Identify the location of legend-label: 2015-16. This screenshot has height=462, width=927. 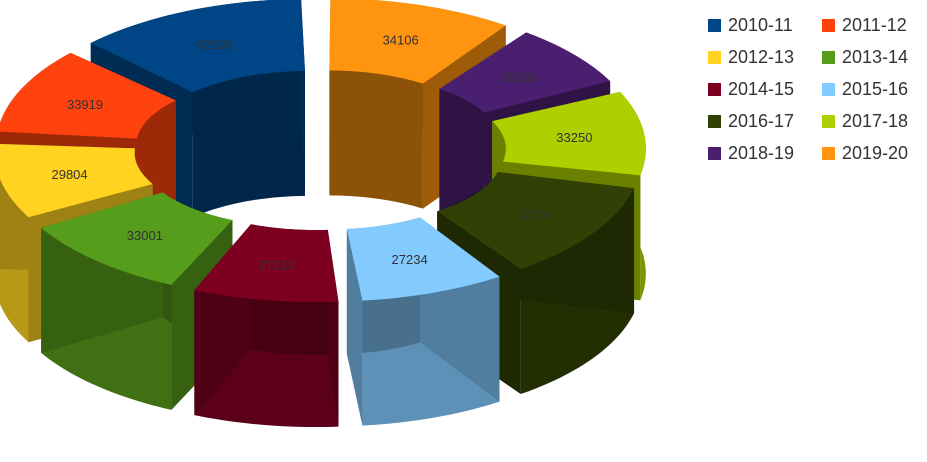
(875, 88).